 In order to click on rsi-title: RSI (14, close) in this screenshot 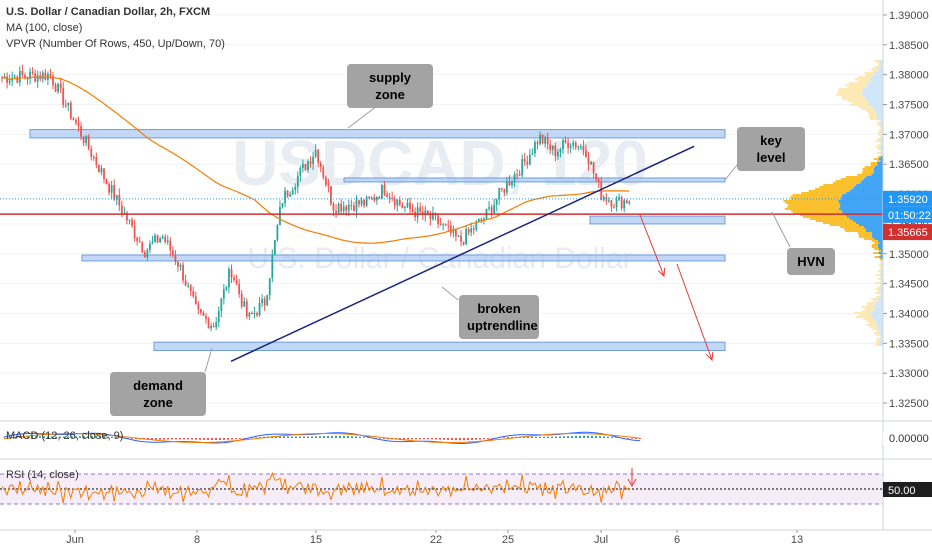, I will do `click(42, 475)`.